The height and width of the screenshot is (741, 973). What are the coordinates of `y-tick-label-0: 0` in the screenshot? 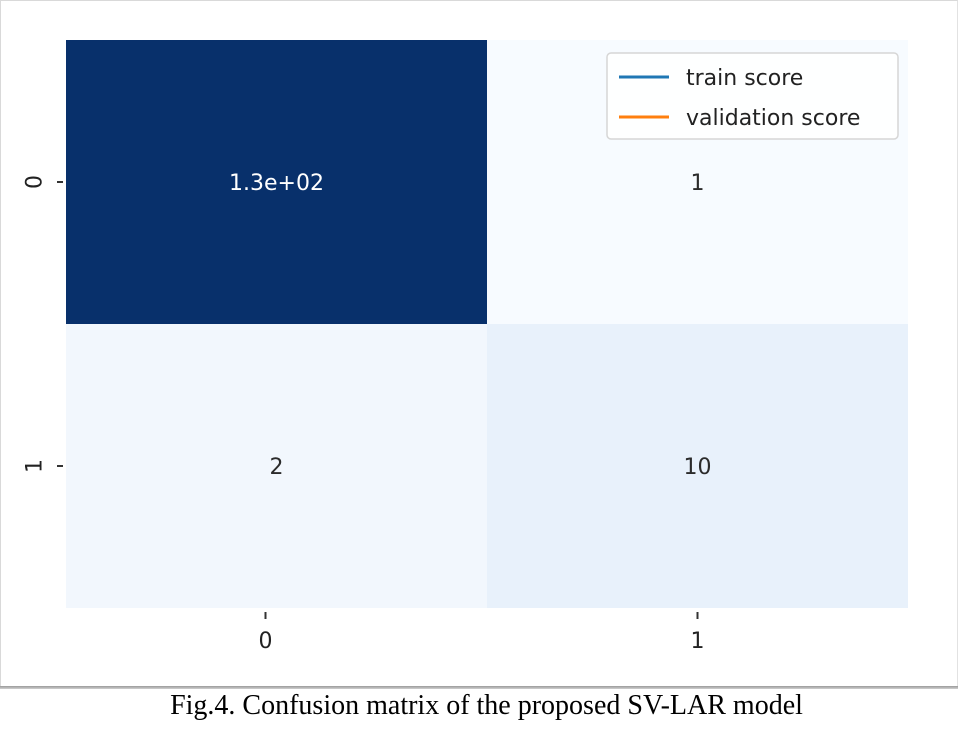 It's located at (35, 182).